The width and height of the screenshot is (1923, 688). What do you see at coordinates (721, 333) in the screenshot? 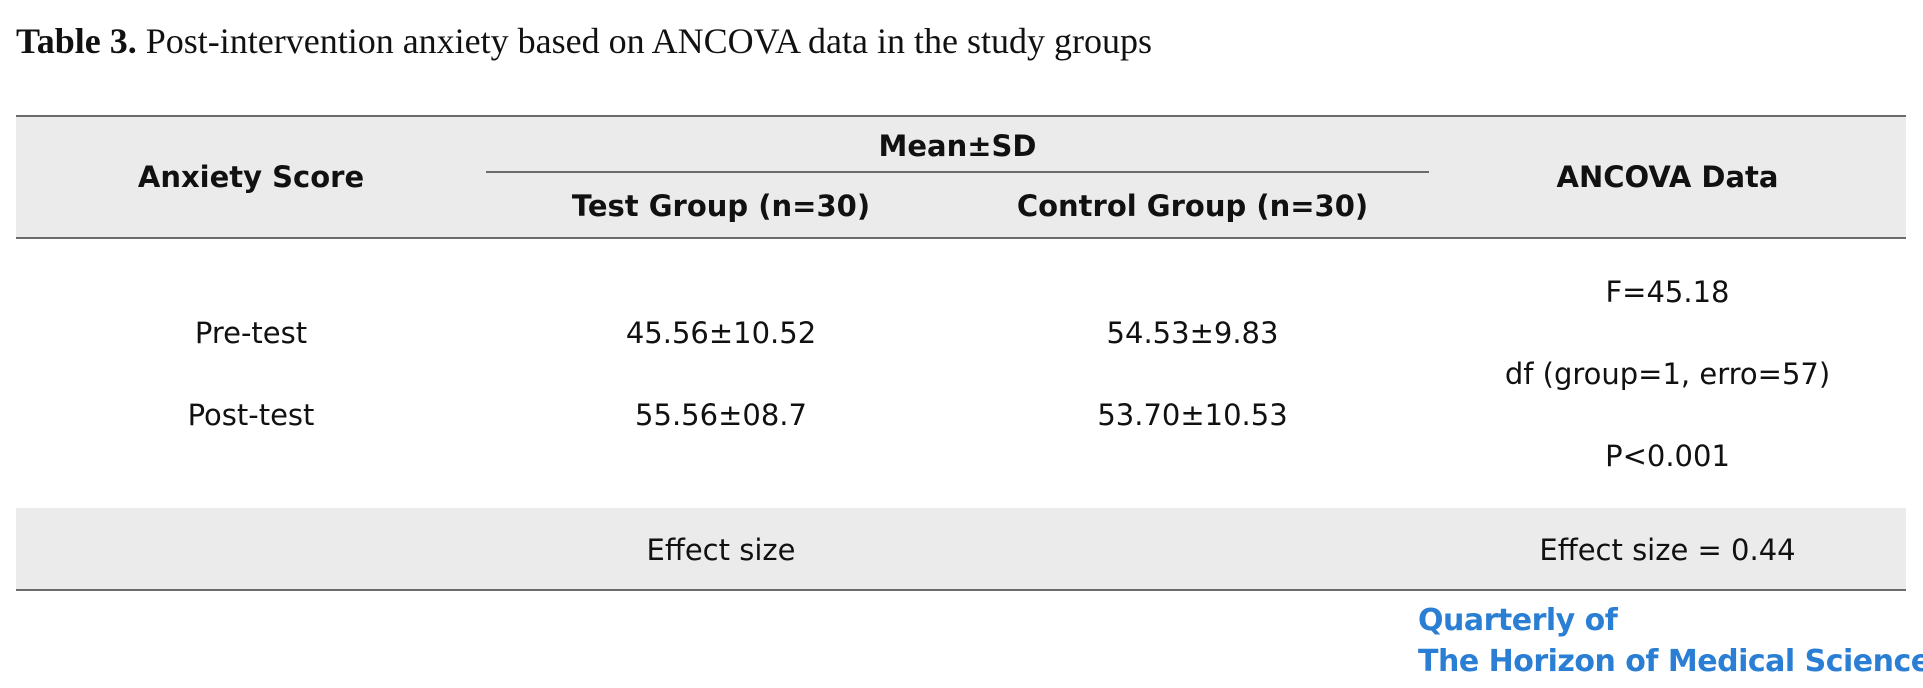
I see `pre-test-test-value: 45.56±10.52` at bounding box center [721, 333].